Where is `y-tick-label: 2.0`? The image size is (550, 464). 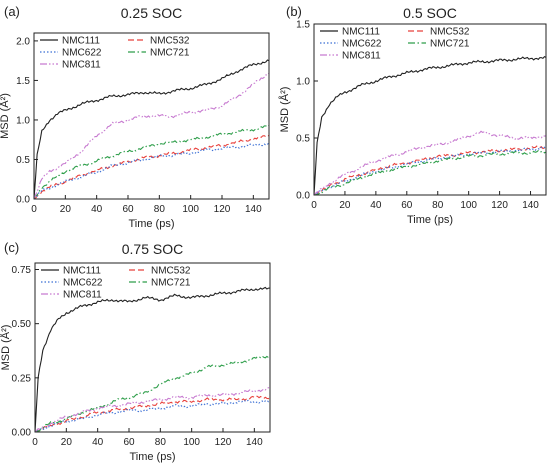
y-tick-label: 2.0 is located at coordinates (23, 41).